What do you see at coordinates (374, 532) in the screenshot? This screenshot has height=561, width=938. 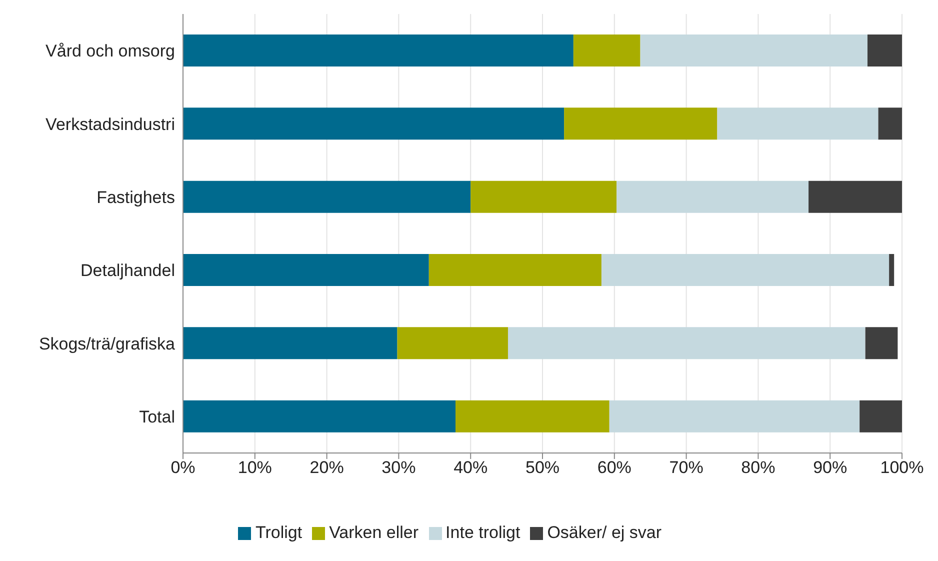 I see `legend-label: Varken eller` at bounding box center [374, 532].